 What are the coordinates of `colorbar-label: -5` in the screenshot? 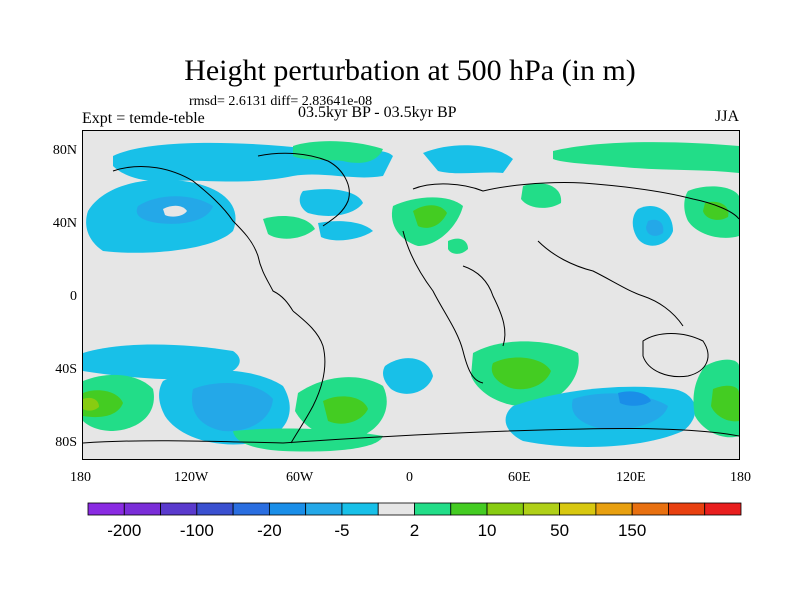 It's located at (341, 530).